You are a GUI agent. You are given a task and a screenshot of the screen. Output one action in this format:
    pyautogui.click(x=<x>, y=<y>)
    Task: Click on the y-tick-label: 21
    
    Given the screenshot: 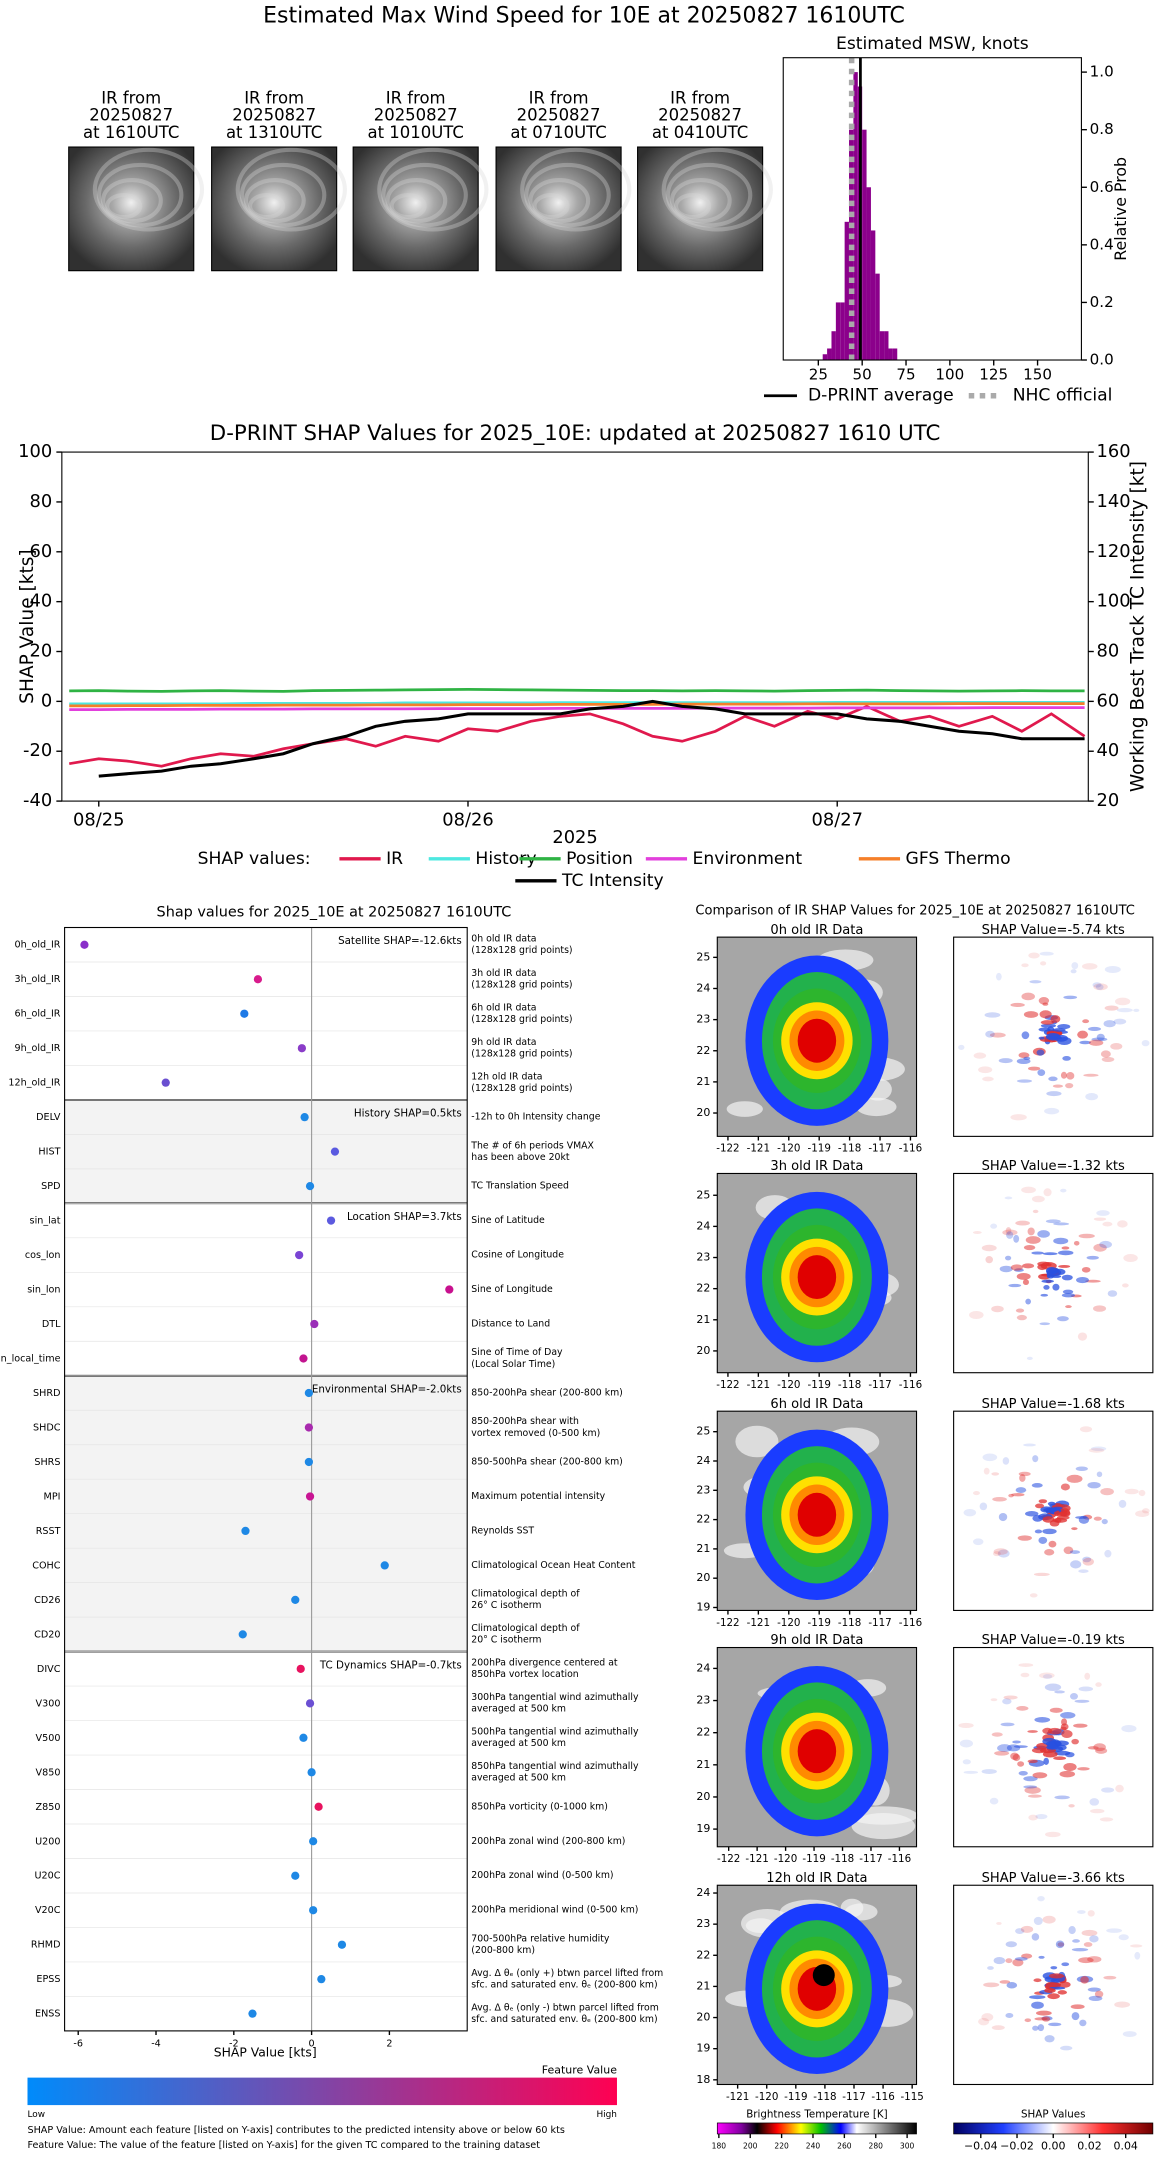 What is the action you would take?
    pyautogui.click(x=703, y=1548)
    